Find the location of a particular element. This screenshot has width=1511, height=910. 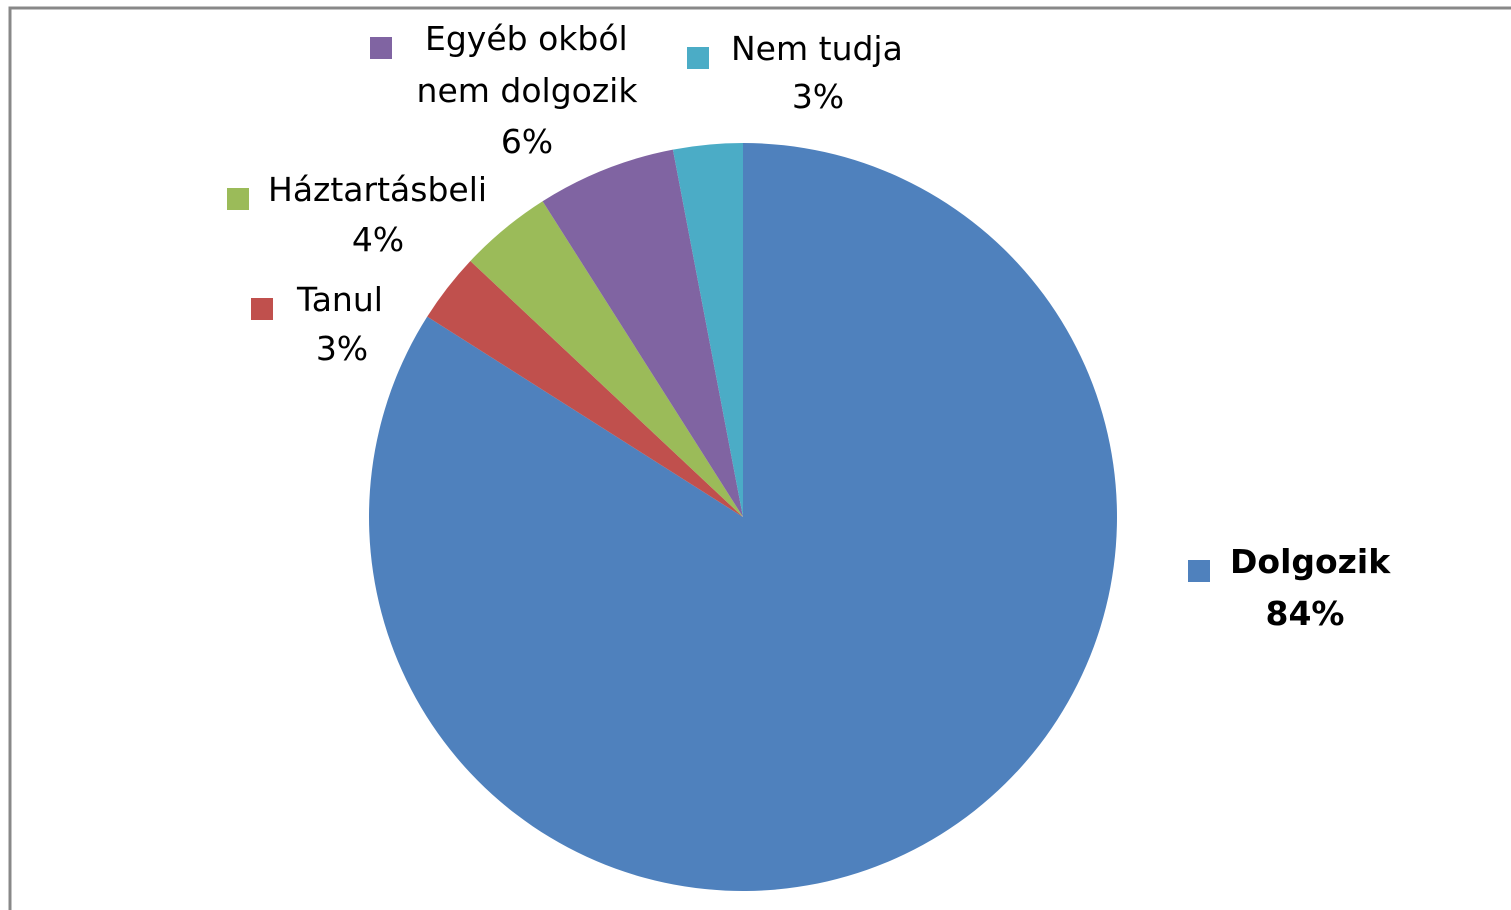

slice-label: Háztartásbeli is located at coordinates (377, 189).